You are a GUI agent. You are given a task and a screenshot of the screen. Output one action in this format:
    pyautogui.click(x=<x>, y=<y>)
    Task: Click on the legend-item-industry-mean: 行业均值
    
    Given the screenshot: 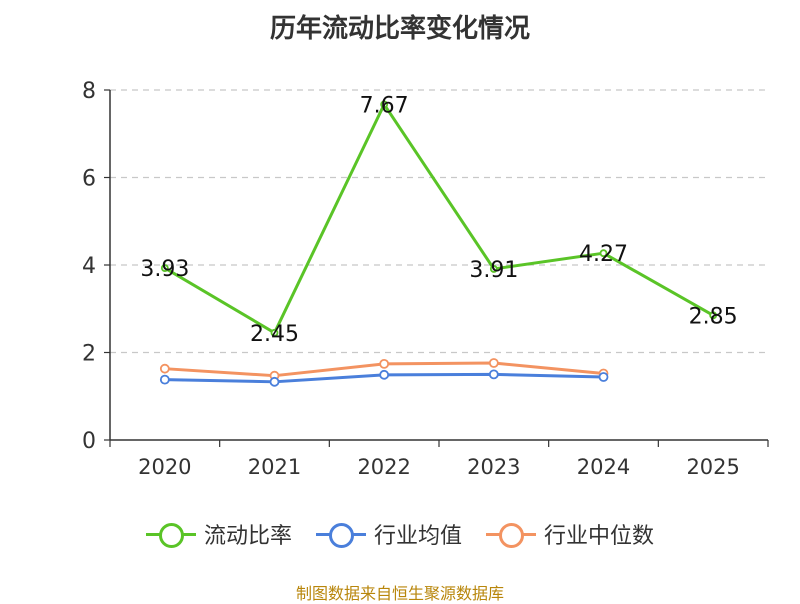 What is the action you would take?
    pyautogui.click(x=388, y=534)
    